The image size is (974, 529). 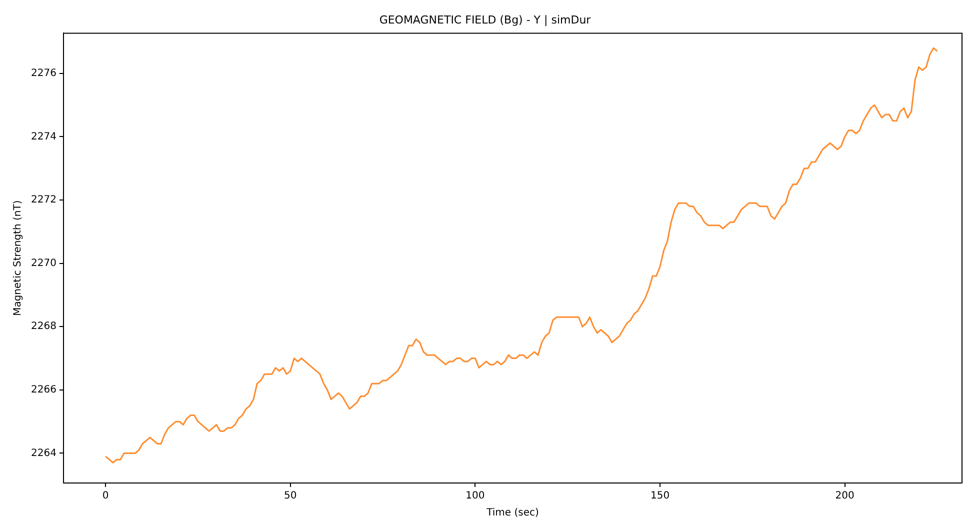 I want to click on y-tick-label: 2274, so click(x=43, y=136).